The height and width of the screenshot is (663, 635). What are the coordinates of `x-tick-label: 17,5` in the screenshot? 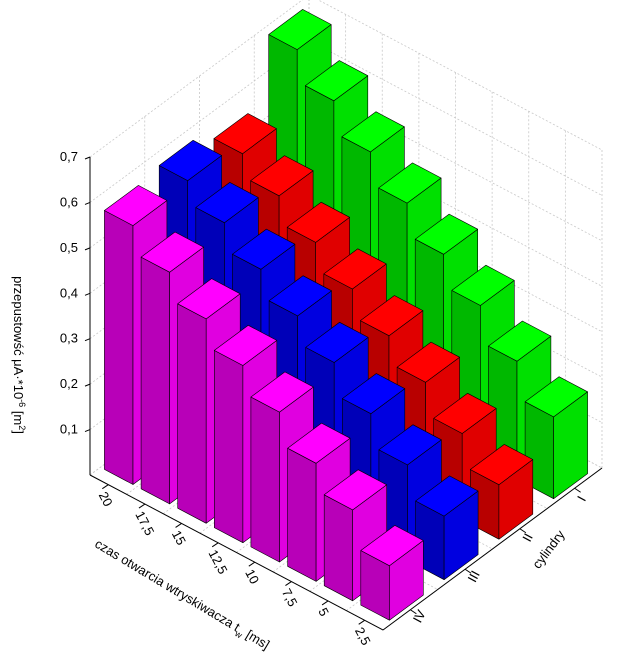 It's located at (144, 522).